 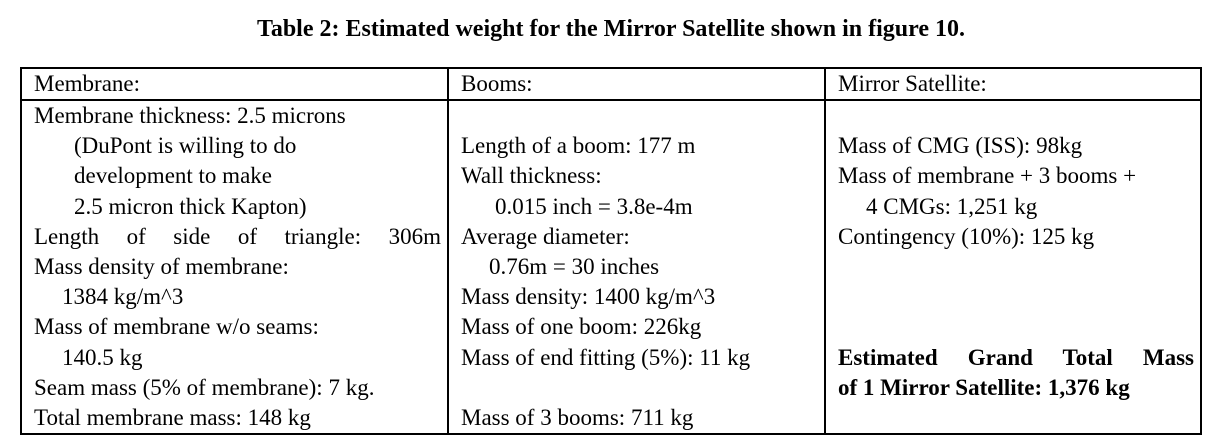 I want to click on membrane-mass-no-seams-value: 140.5 kg, so click(x=102, y=357).